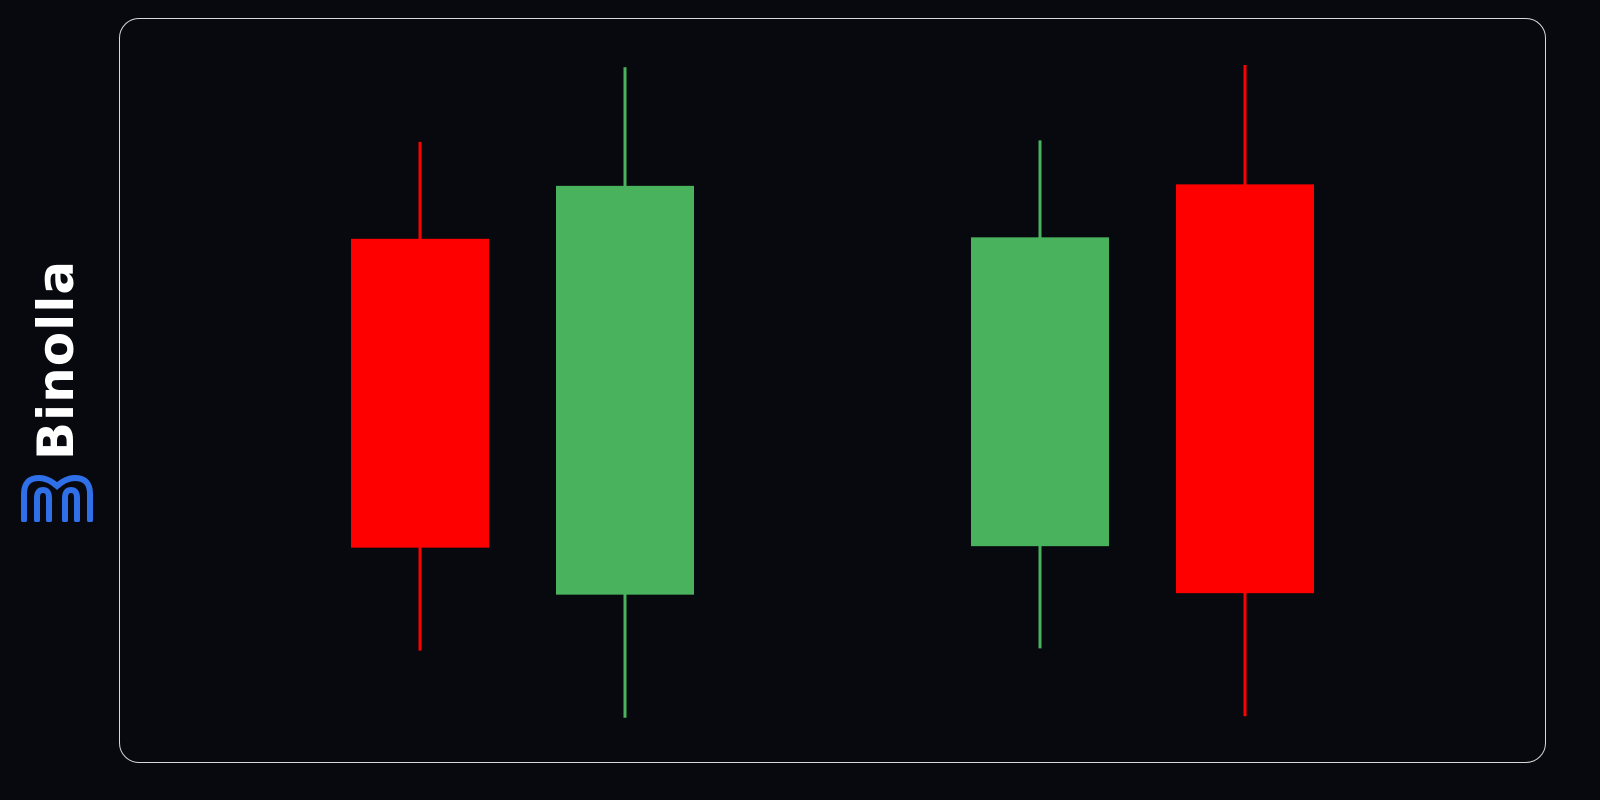 The image size is (1600, 800). I want to click on brand-name: Binolla, so click(56, 360).